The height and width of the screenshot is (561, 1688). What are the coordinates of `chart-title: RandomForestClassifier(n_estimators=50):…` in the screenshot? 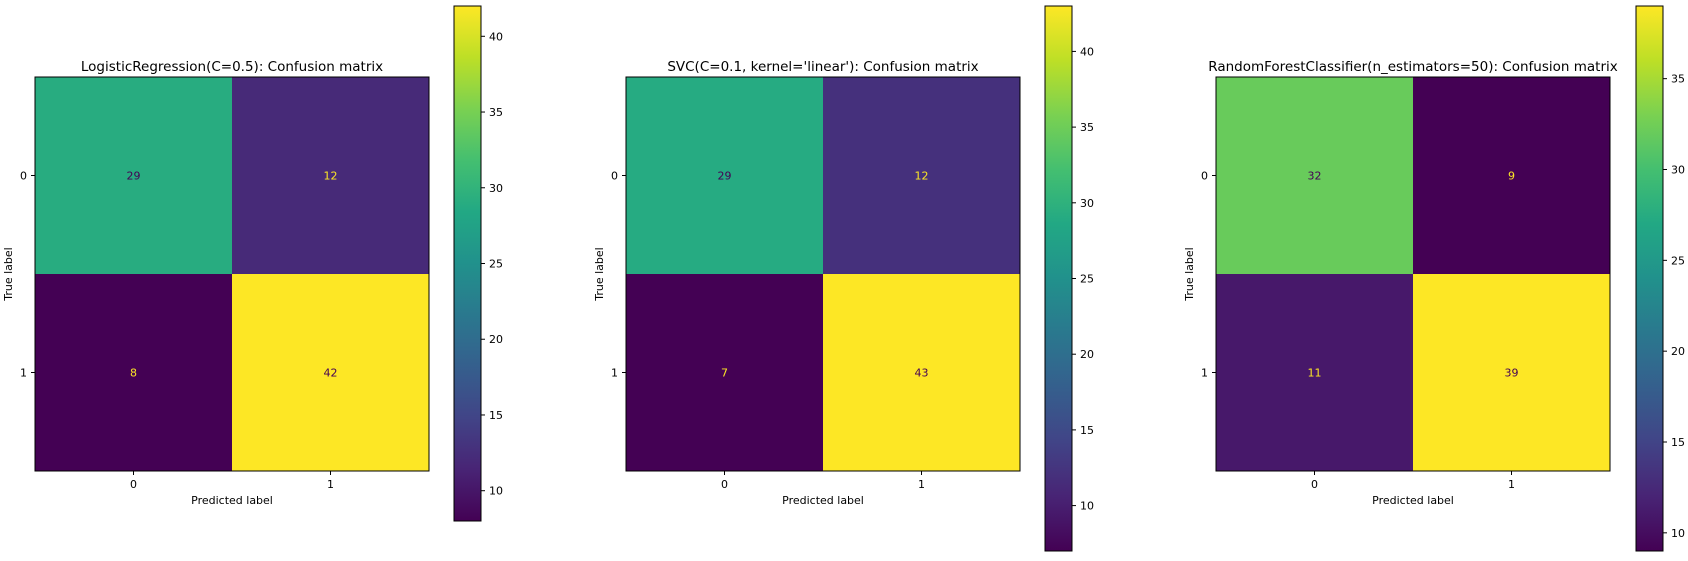 It's located at (1413, 67).